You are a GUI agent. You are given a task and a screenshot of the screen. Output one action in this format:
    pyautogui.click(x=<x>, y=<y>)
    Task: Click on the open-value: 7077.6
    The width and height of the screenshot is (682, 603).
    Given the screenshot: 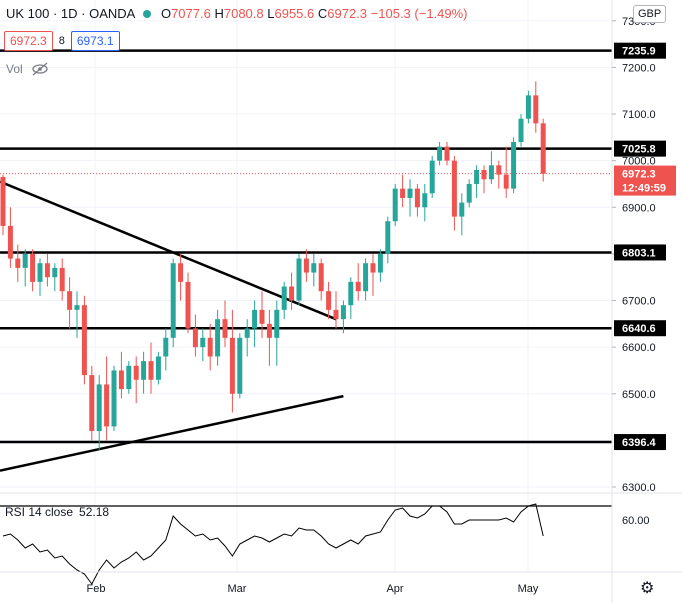 What is the action you would take?
    pyautogui.click(x=191, y=13)
    